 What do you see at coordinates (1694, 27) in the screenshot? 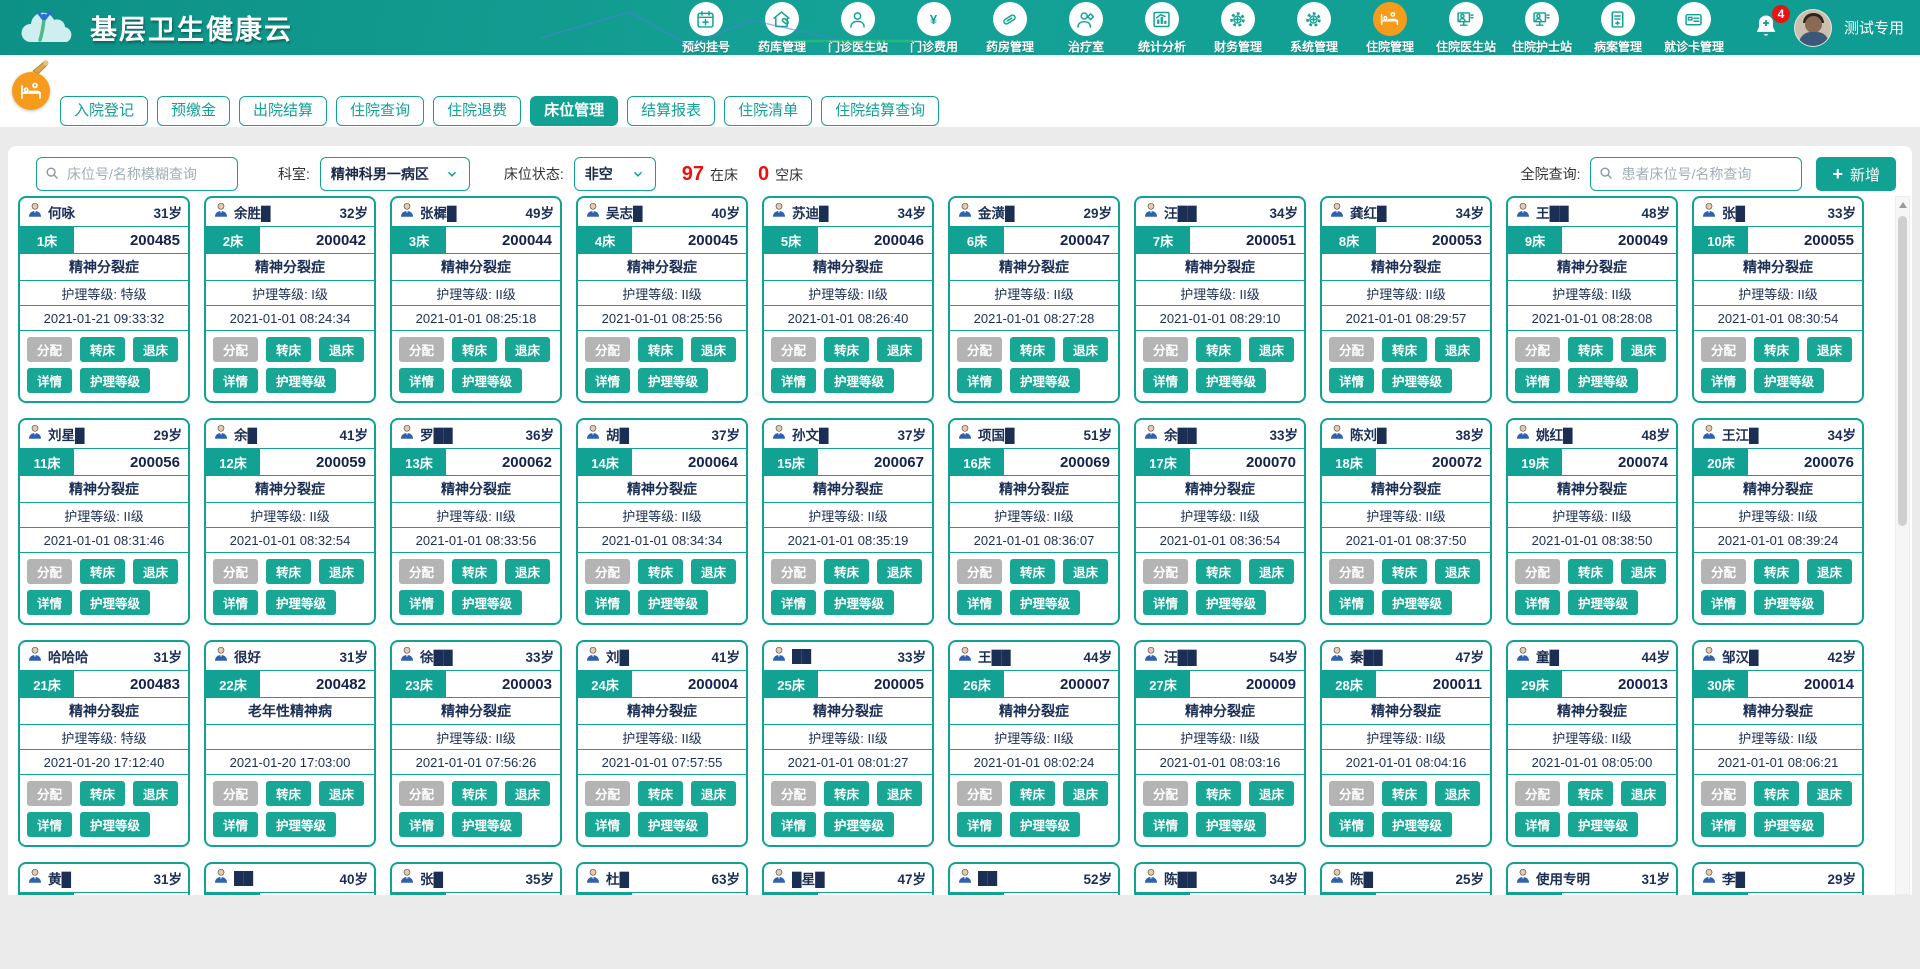
I see `nav-item-就诊卡管理: 就诊卡管理` at bounding box center [1694, 27].